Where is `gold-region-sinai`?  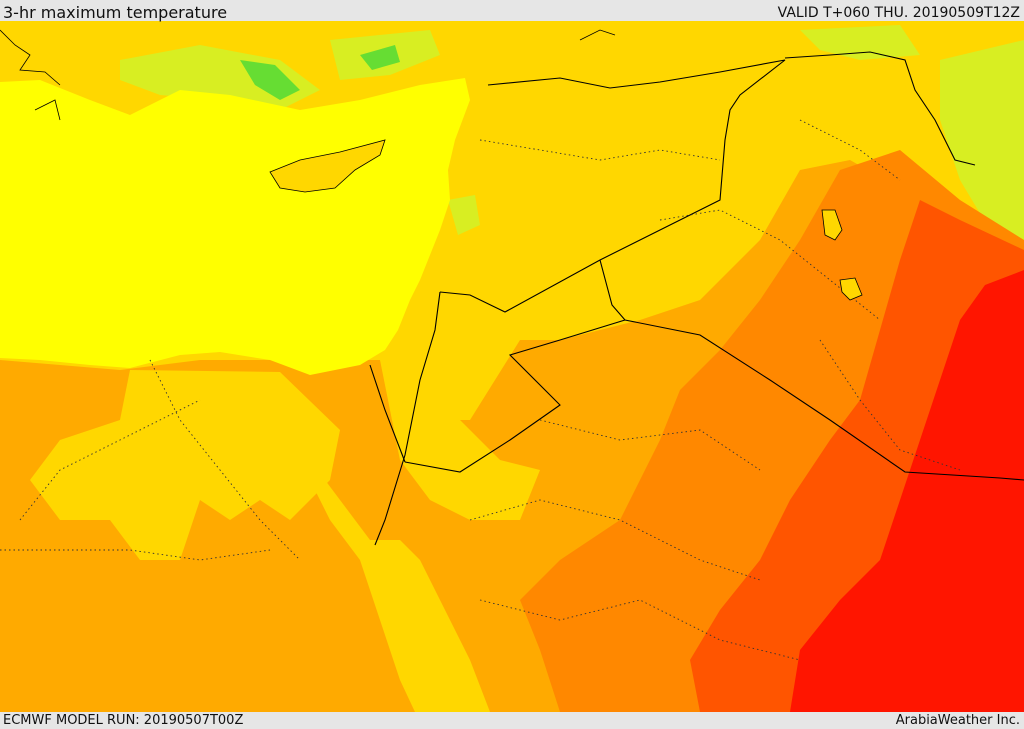 gold-region-sinai is located at coordinates (460, 440).